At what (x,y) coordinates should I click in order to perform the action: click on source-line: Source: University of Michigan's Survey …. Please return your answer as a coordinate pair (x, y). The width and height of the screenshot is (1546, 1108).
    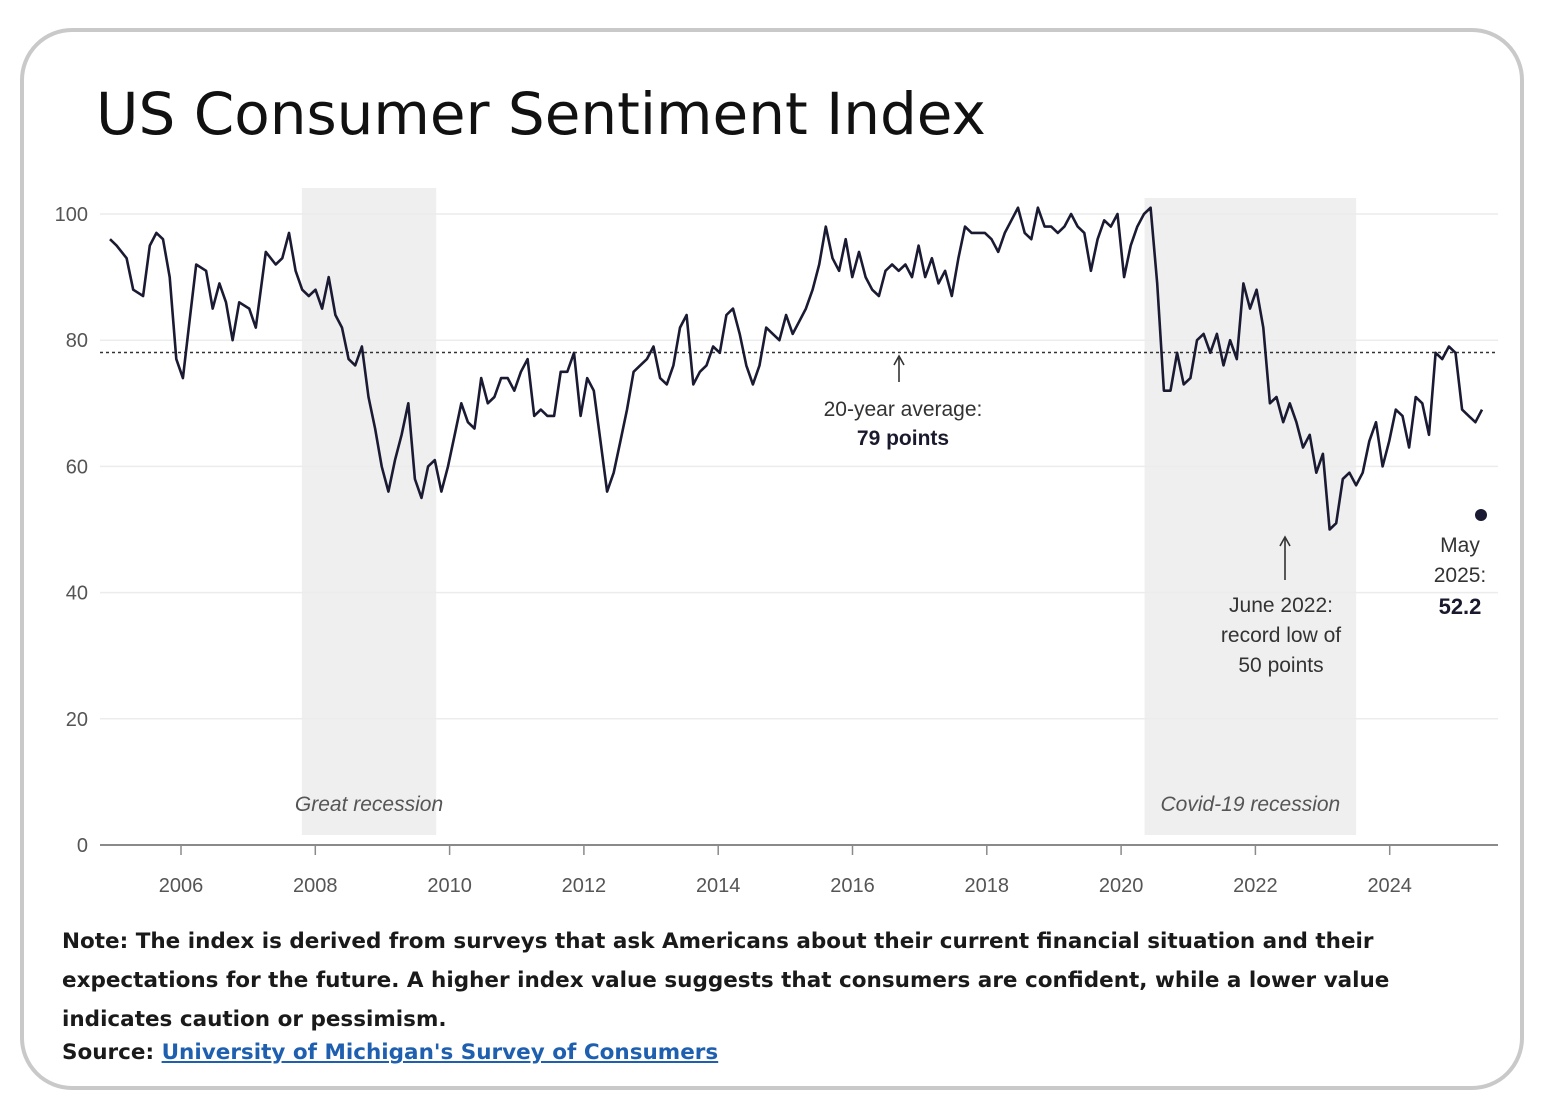
    Looking at the image, I should click on (390, 1052).